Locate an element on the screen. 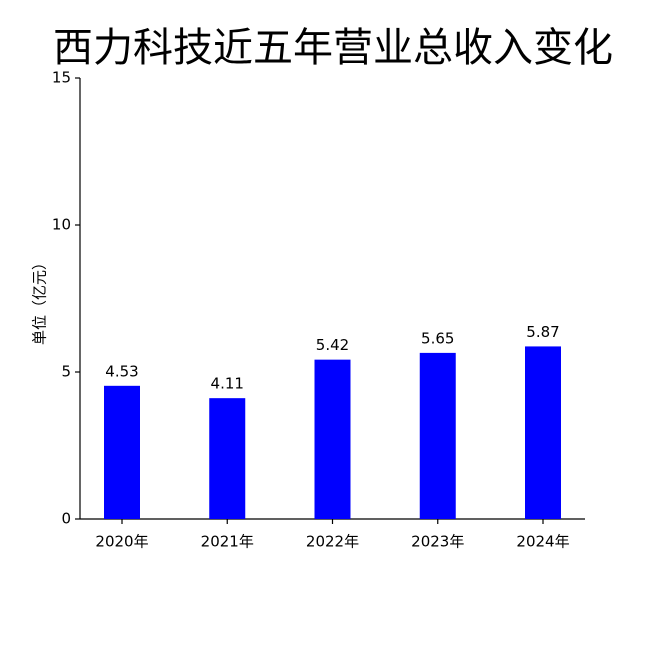 This screenshot has height=650, width=650. x-tick-label: 2024年 is located at coordinates (542, 542).